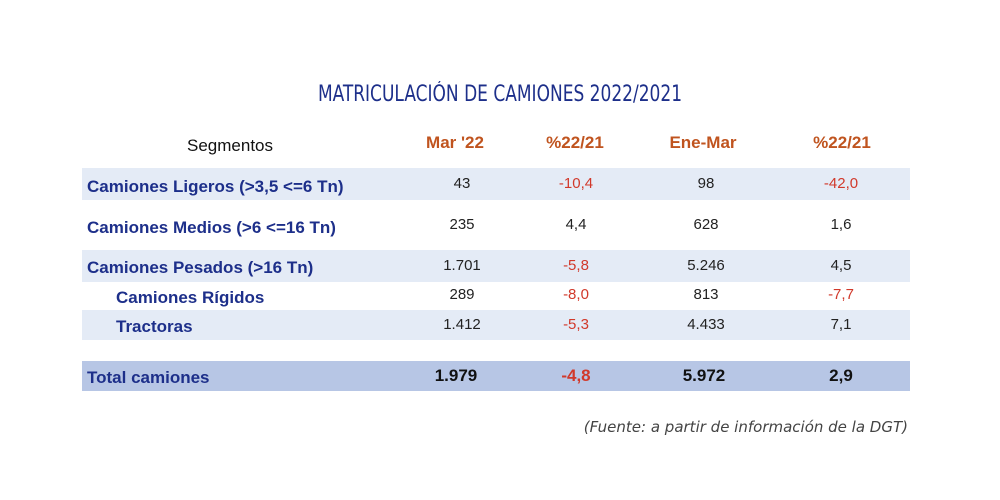 This screenshot has height=500, width=1000. What do you see at coordinates (230, 145) in the screenshot?
I see `header-segmentos: Segmentos` at bounding box center [230, 145].